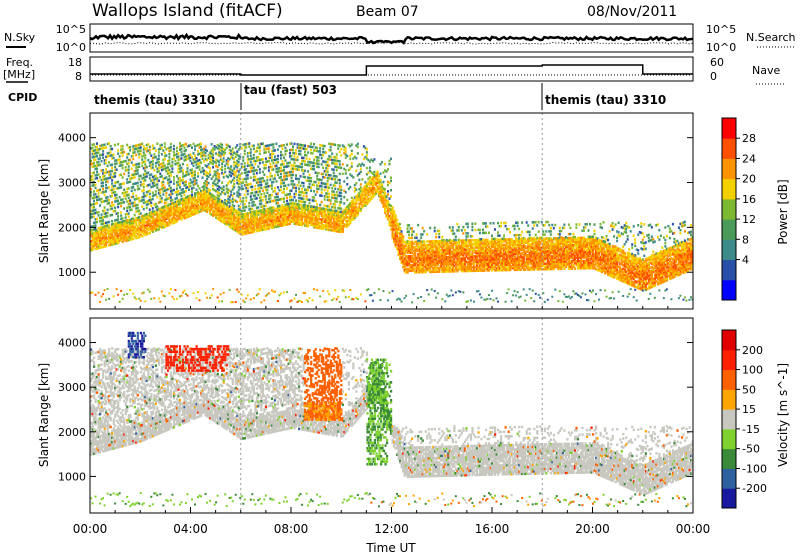 Image resolution: width=800 pixels, height=554 pixels. Describe the element at coordinates (217, 204) in the screenshot. I see `power-cell-1934` at that location.